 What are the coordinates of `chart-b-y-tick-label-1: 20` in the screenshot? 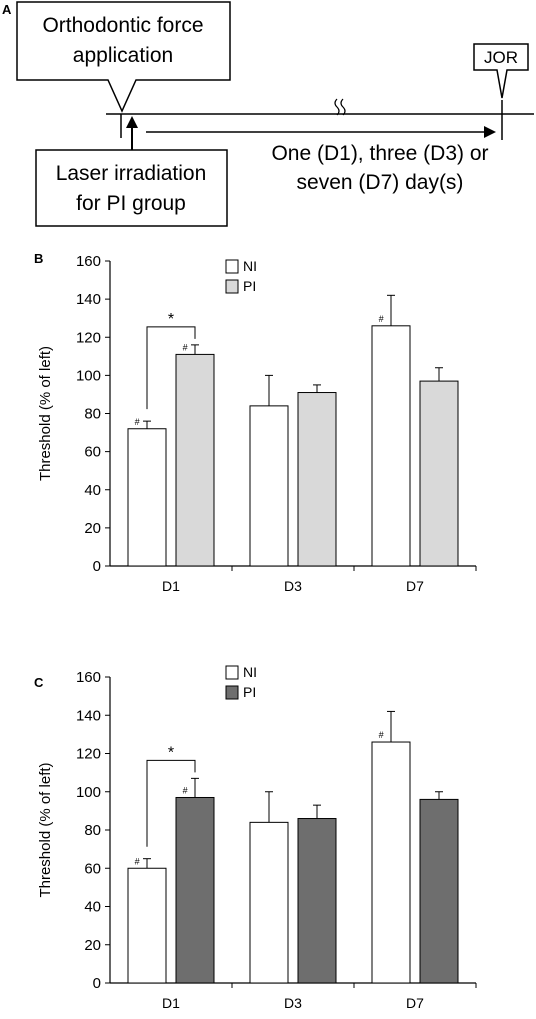 It's located at (92, 528).